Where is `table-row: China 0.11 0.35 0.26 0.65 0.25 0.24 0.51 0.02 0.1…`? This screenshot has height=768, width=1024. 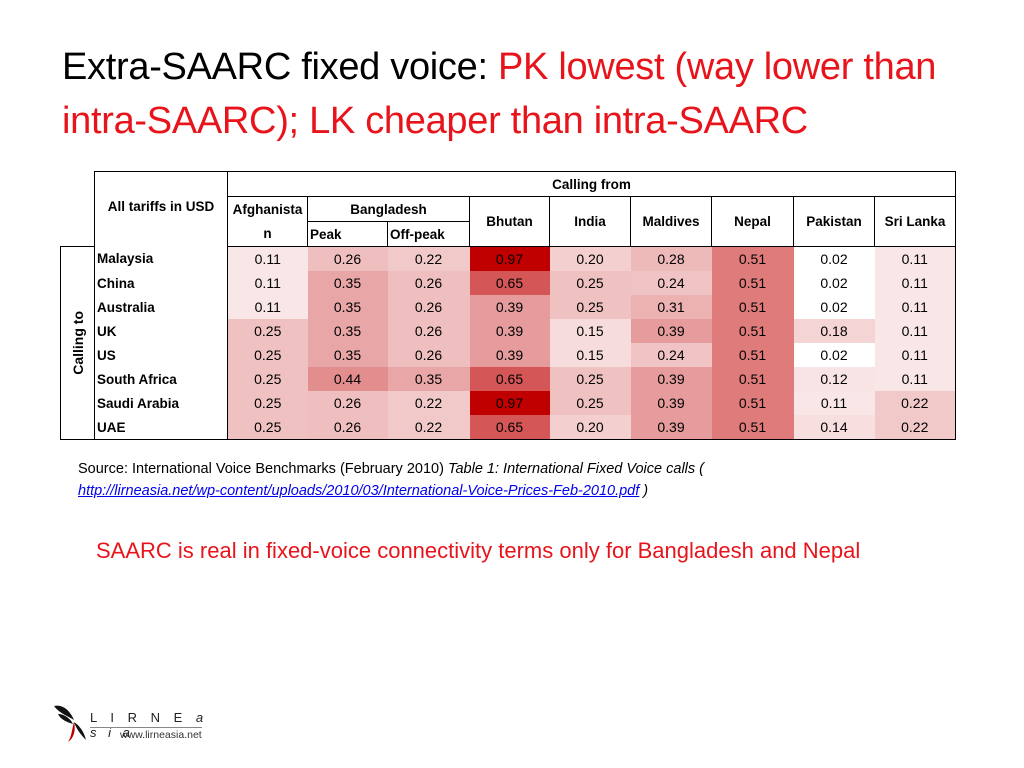 table-row: China 0.11 0.35 0.26 0.65 0.25 0.24 0.51 0.02 0.1… is located at coordinates (508, 283).